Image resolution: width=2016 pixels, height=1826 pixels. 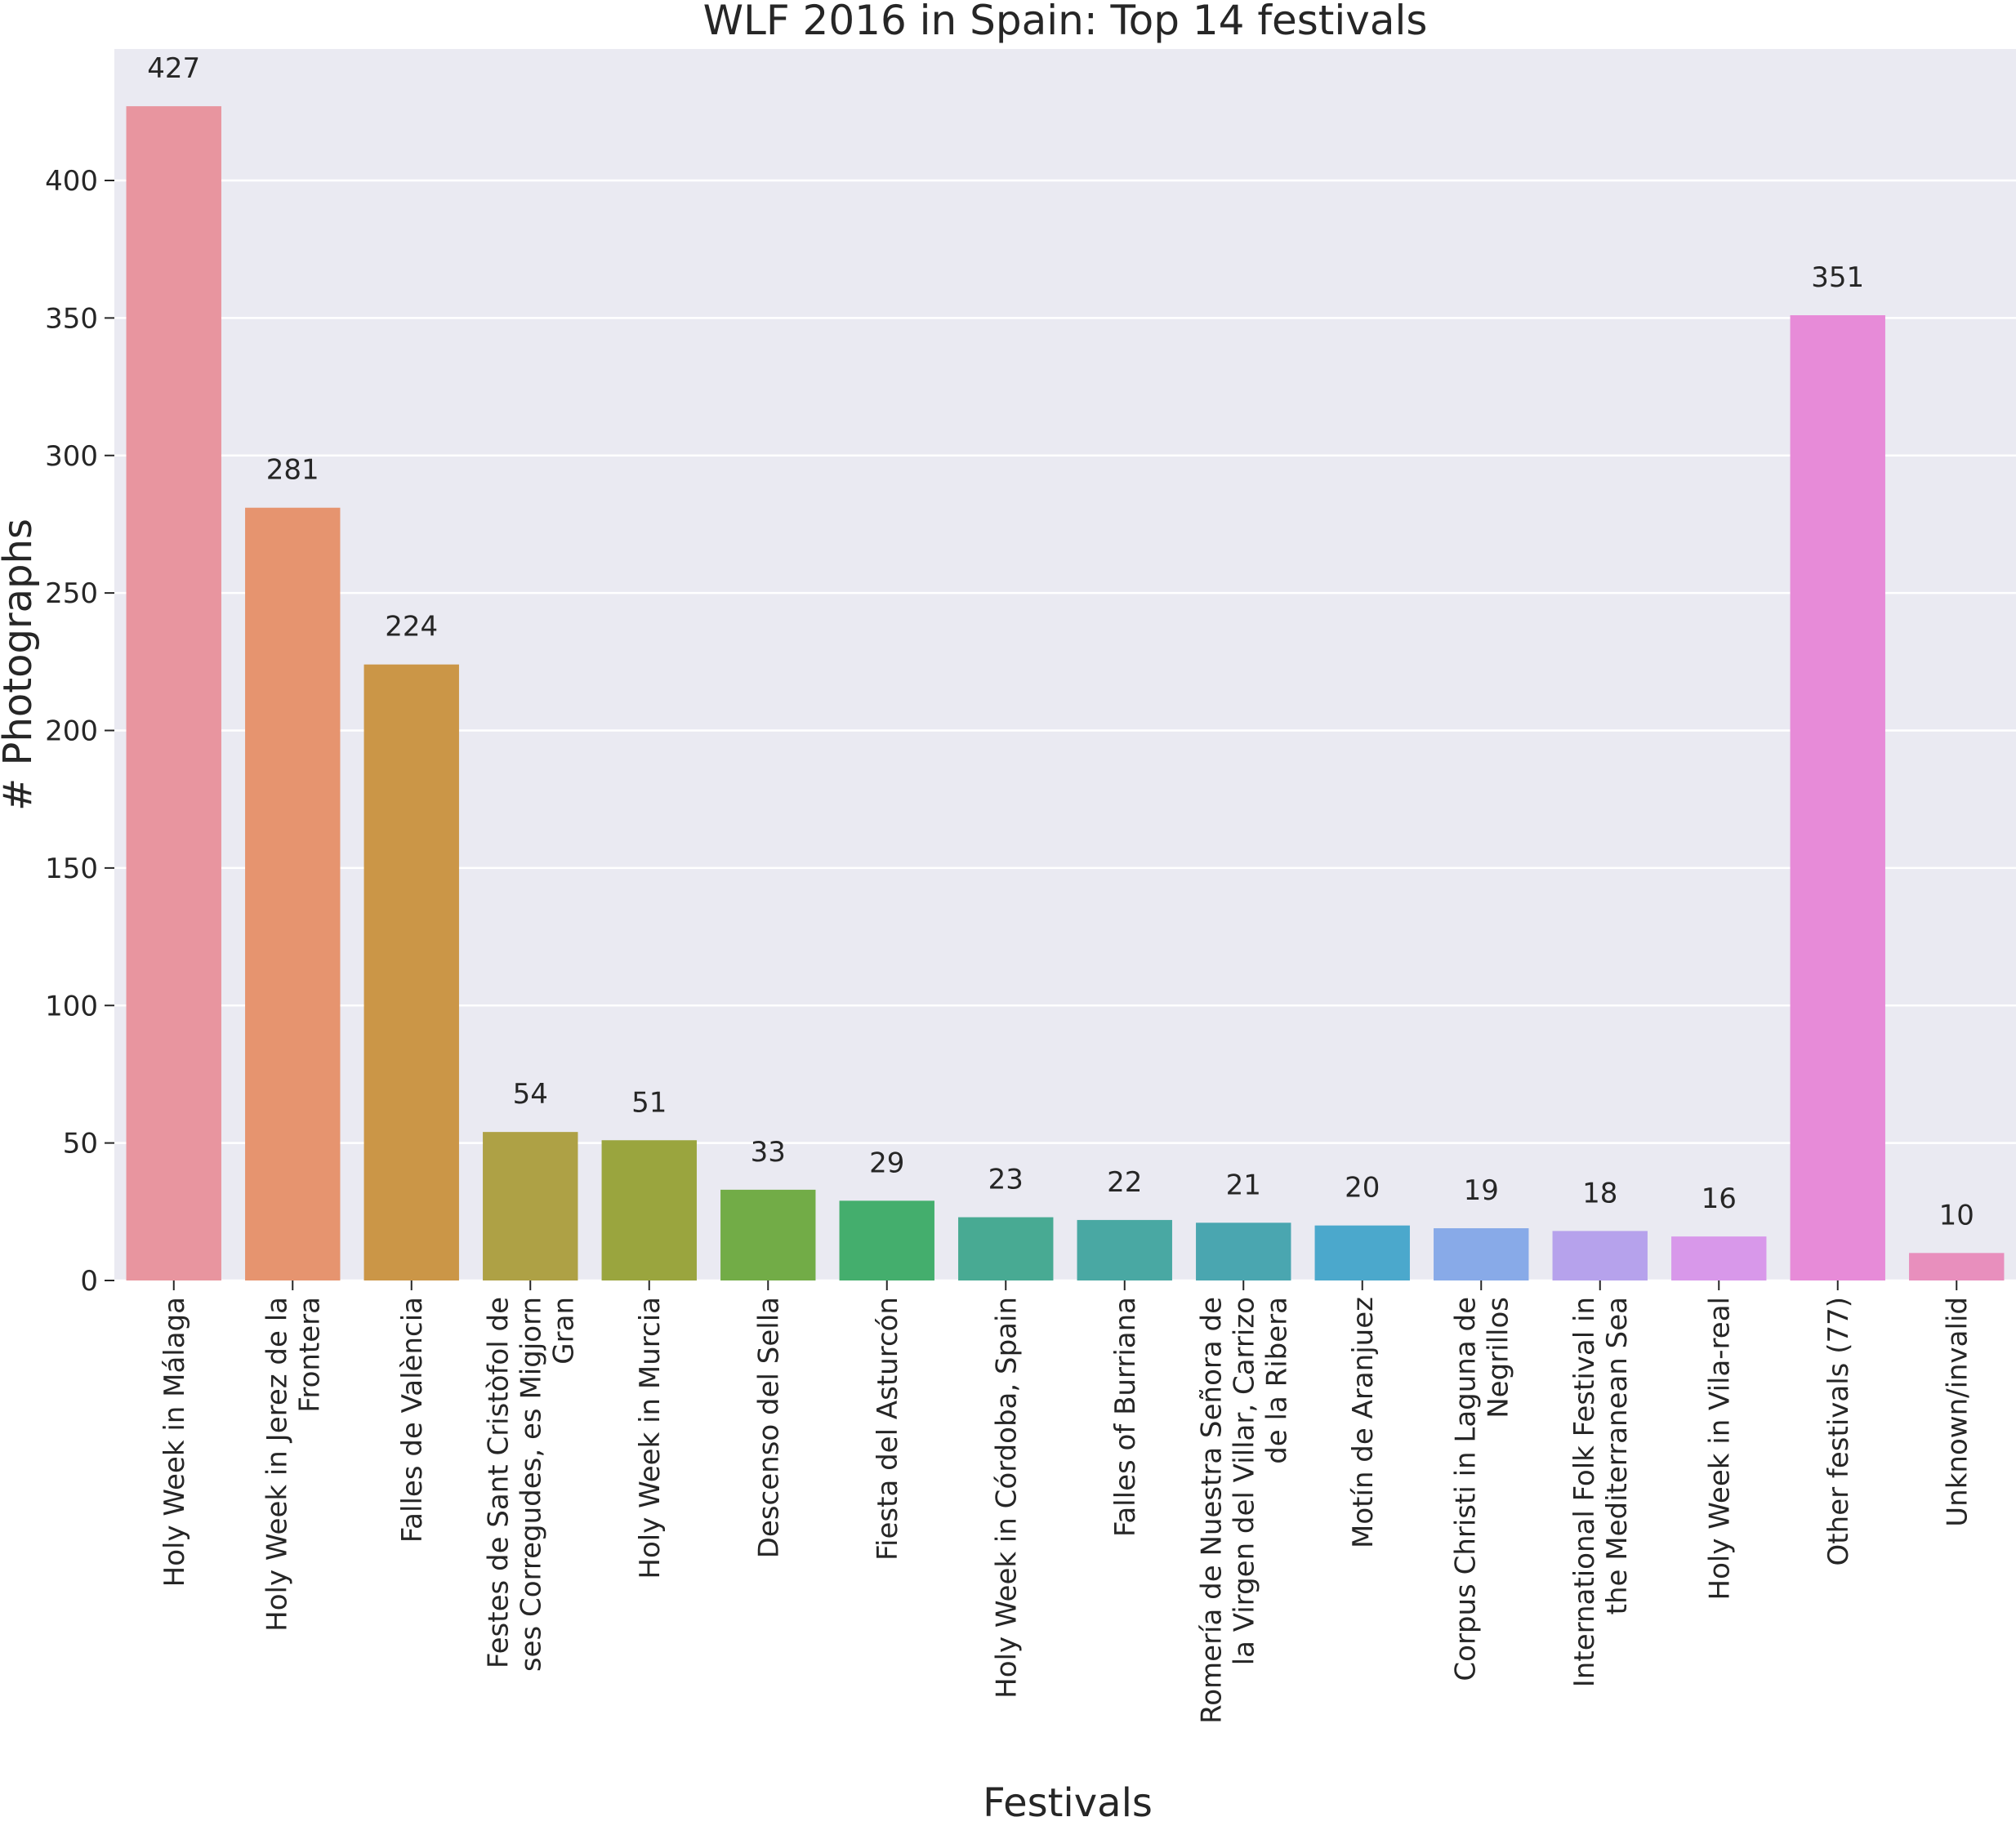 I want to click on x-tick-label-text: Fiesta del Asturcón, so click(x=888, y=1429).